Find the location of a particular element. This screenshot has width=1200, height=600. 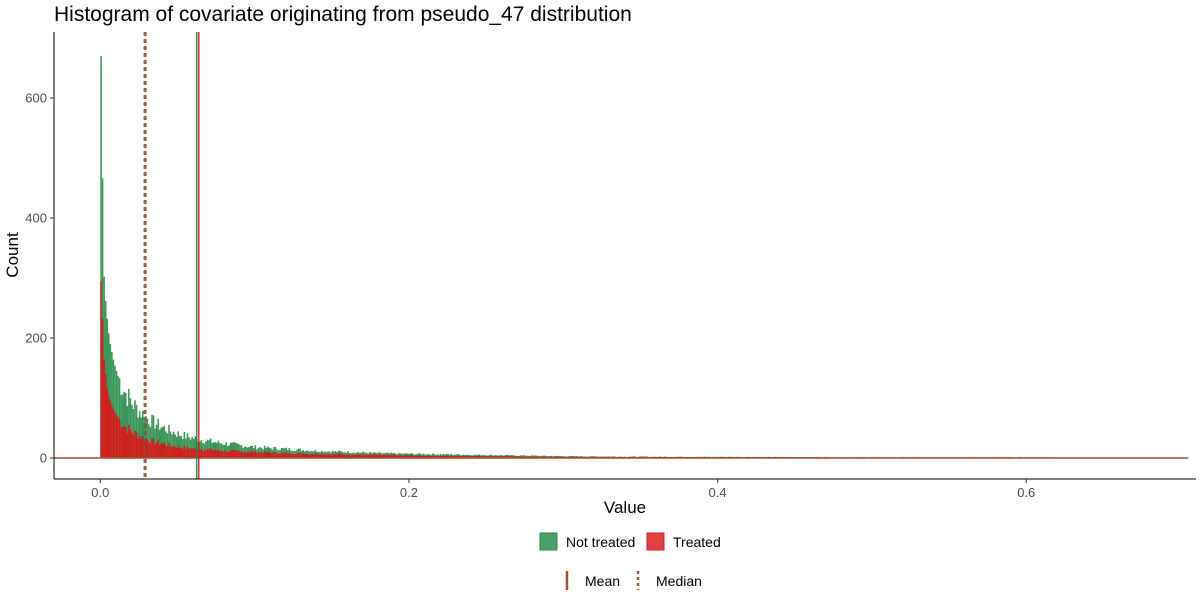

fill-legend: Not treated Treated is located at coordinates (630, 541).